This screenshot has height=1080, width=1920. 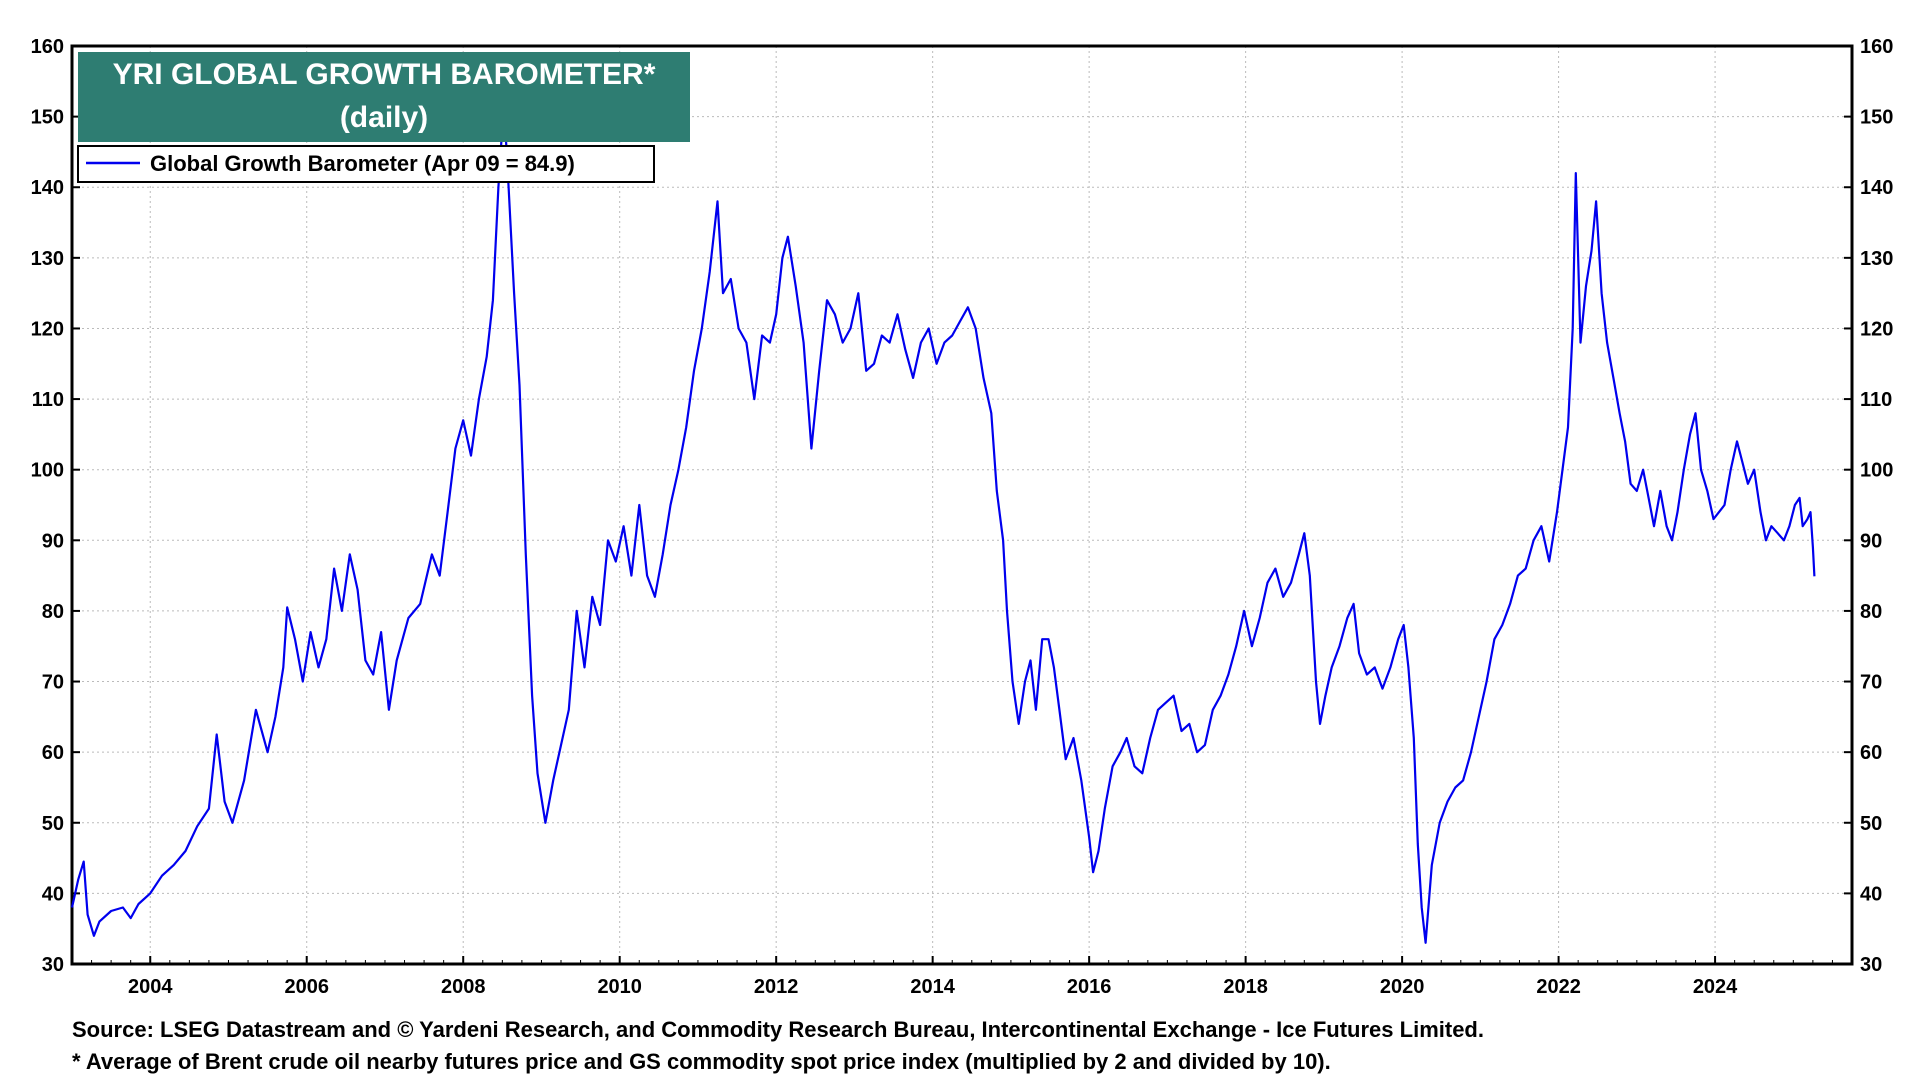 What do you see at coordinates (1558, 987) in the screenshot?
I see `x-tick-label: 2022` at bounding box center [1558, 987].